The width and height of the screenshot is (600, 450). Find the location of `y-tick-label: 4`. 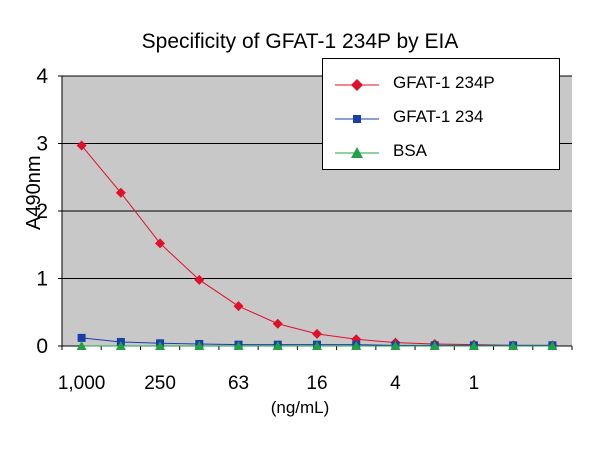

y-tick-label: 4 is located at coordinates (42, 76).